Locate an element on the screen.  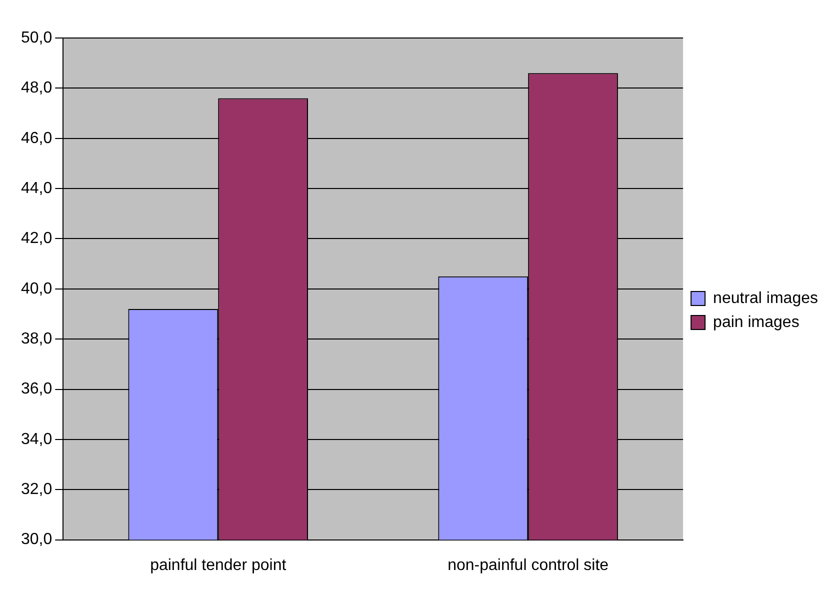
y-tick-label: 34,0 is located at coordinates (36, 439).